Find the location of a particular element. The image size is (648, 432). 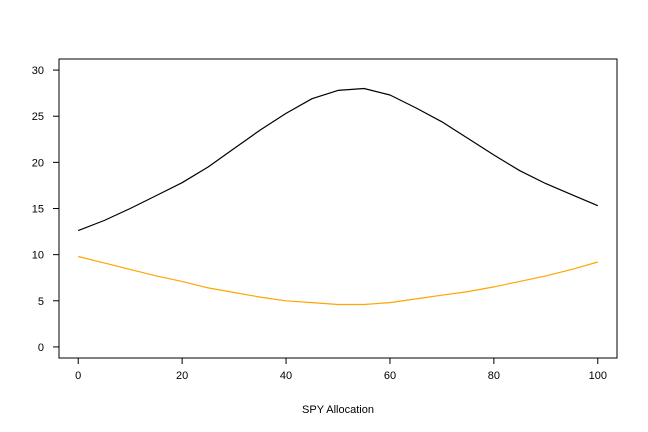

x-tick-label: 80 is located at coordinates (494, 376).